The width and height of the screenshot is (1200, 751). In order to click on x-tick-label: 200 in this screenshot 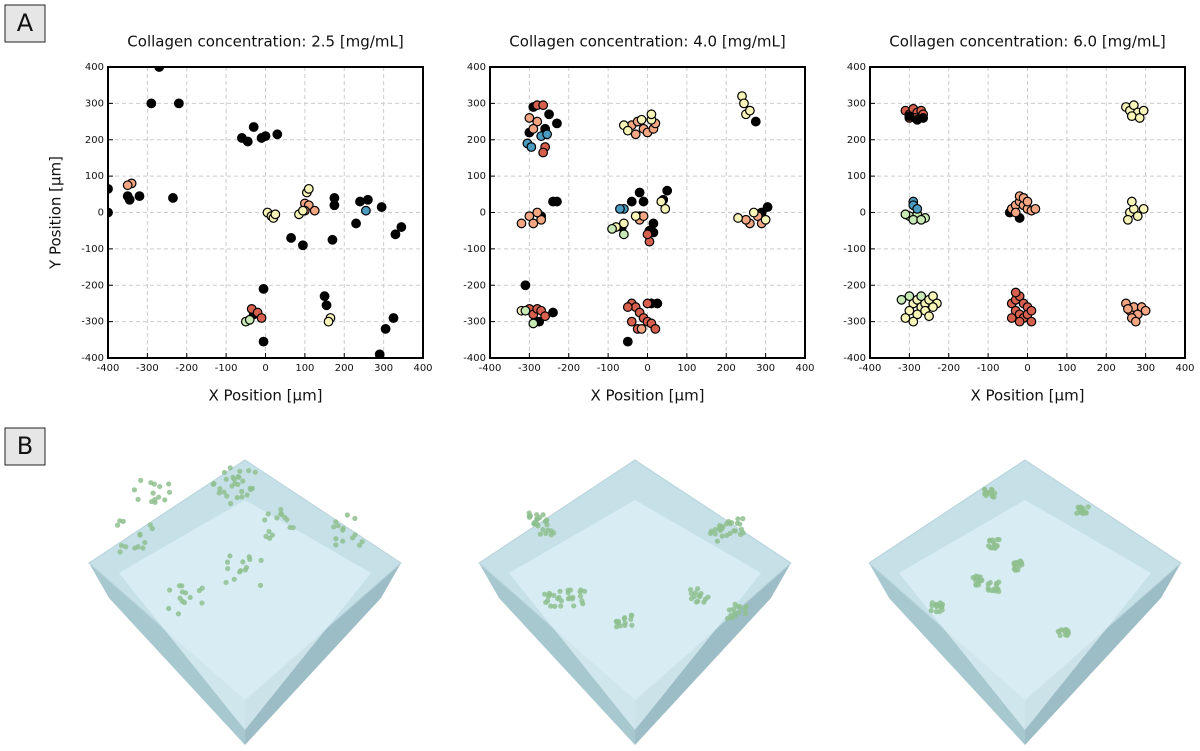, I will do `click(726, 368)`.